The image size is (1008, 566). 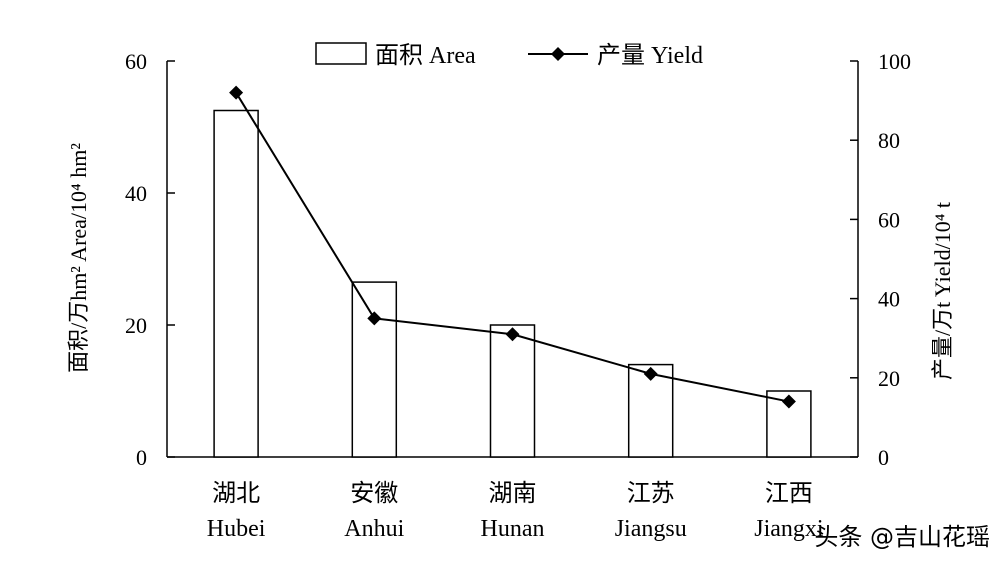 What do you see at coordinates (894, 61) in the screenshot?
I see `y-right-tick-label: 100` at bounding box center [894, 61].